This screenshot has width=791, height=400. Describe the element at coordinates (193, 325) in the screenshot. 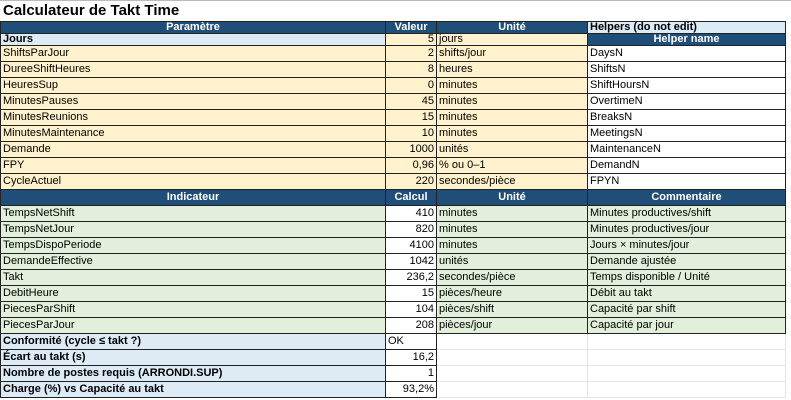

I see `indicator-name: PiecesParJour` at that location.